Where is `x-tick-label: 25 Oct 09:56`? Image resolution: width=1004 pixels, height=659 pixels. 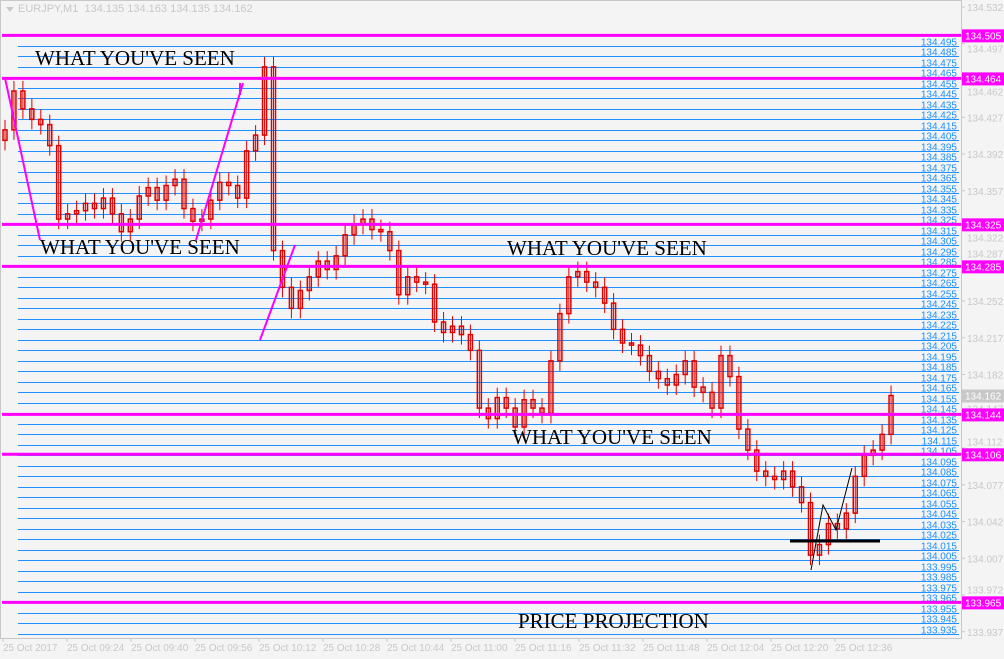
x-tick-label: 25 Oct 09:56 is located at coordinates (224, 648).